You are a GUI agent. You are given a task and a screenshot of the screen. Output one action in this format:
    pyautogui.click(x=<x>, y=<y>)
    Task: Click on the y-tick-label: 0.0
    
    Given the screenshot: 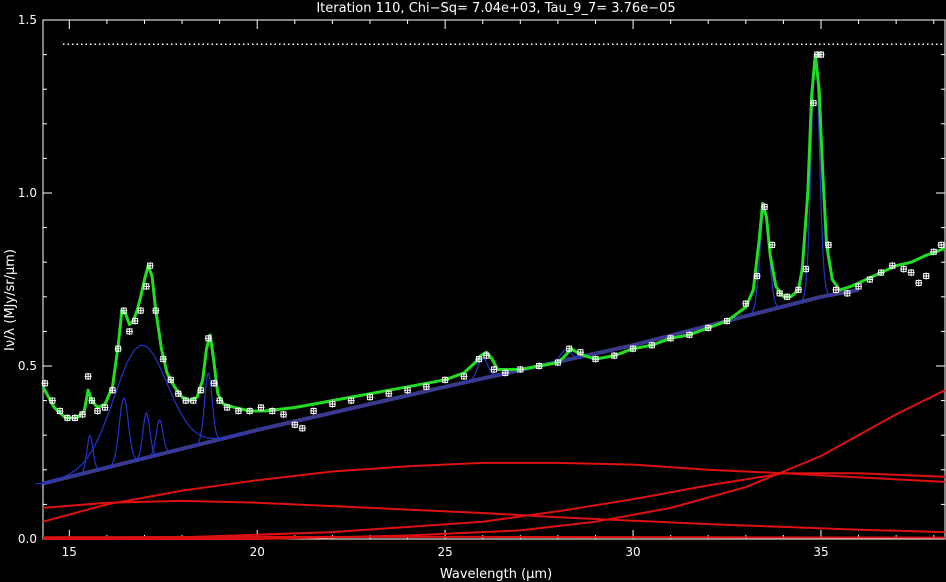 What is the action you would take?
    pyautogui.click(x=27, y=539)
    